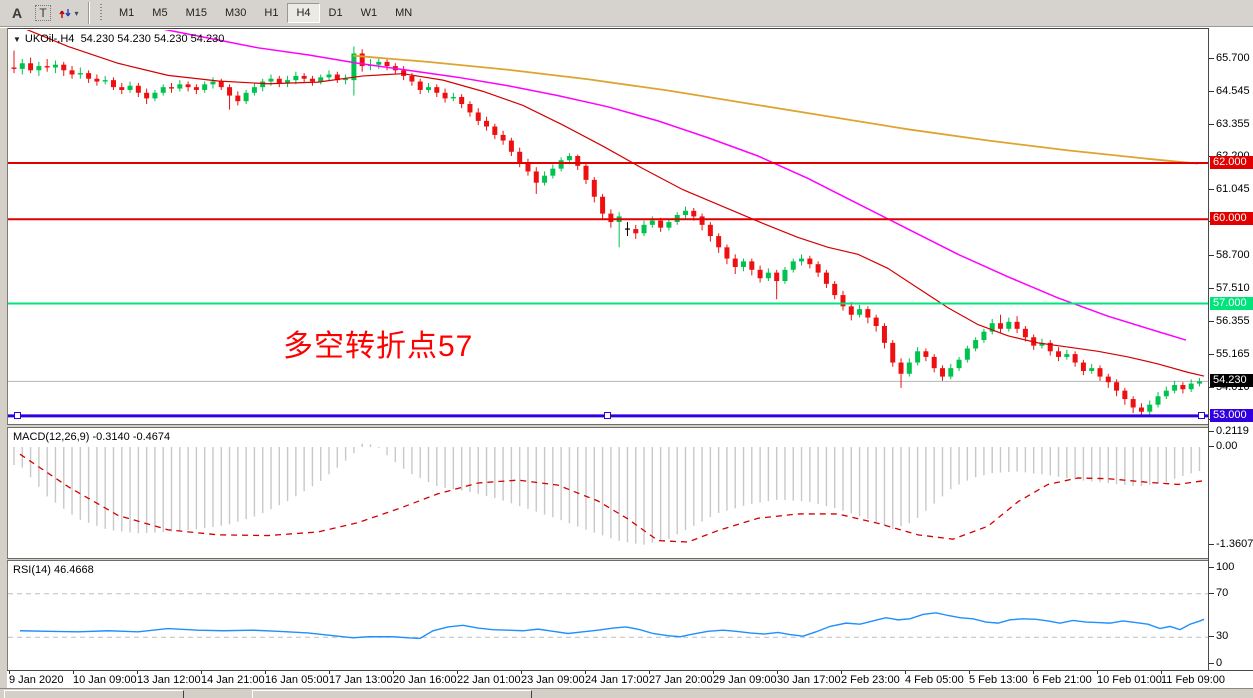 The image size is (1253, 698). Describe the element at coordinates (69, 13) in the screenshot. I see `arrows-tool-button: ▾` at that location.